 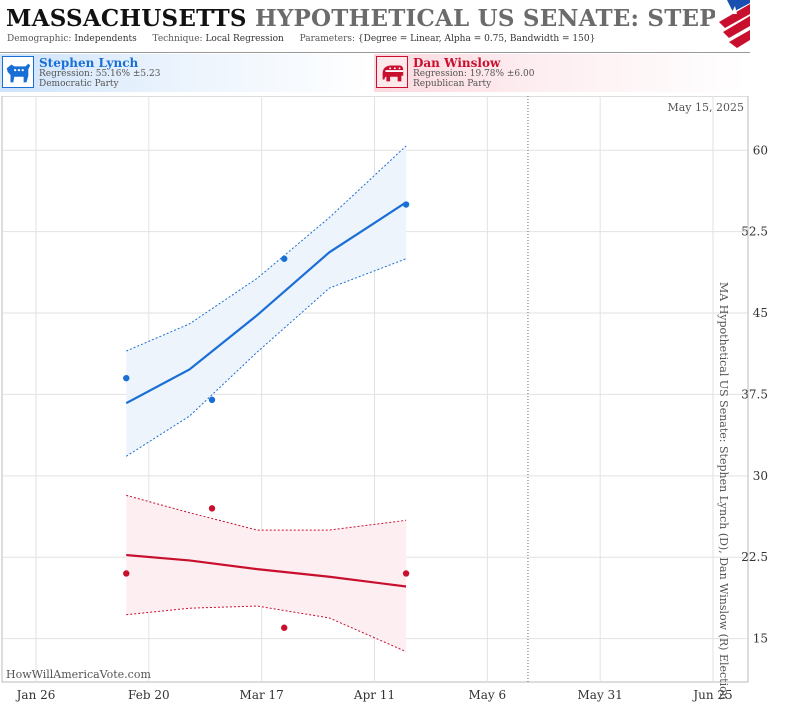 I want to click on watermark: HowWillAmericaVote.com, so click(x=78, y=674).